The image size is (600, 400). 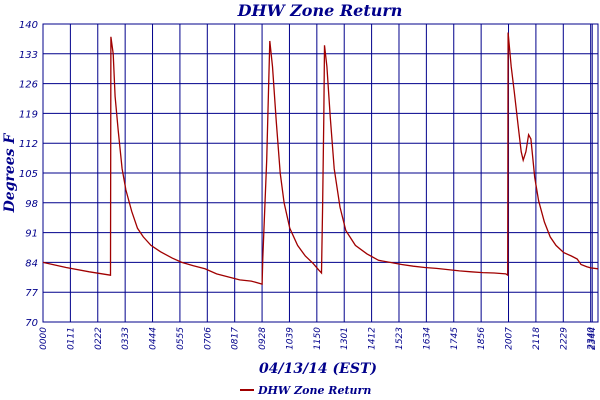 What do you see at coordinates (181, 338) in the screenshot?
I see `x-tick-label: 0555` at bounding box center [181, 338].